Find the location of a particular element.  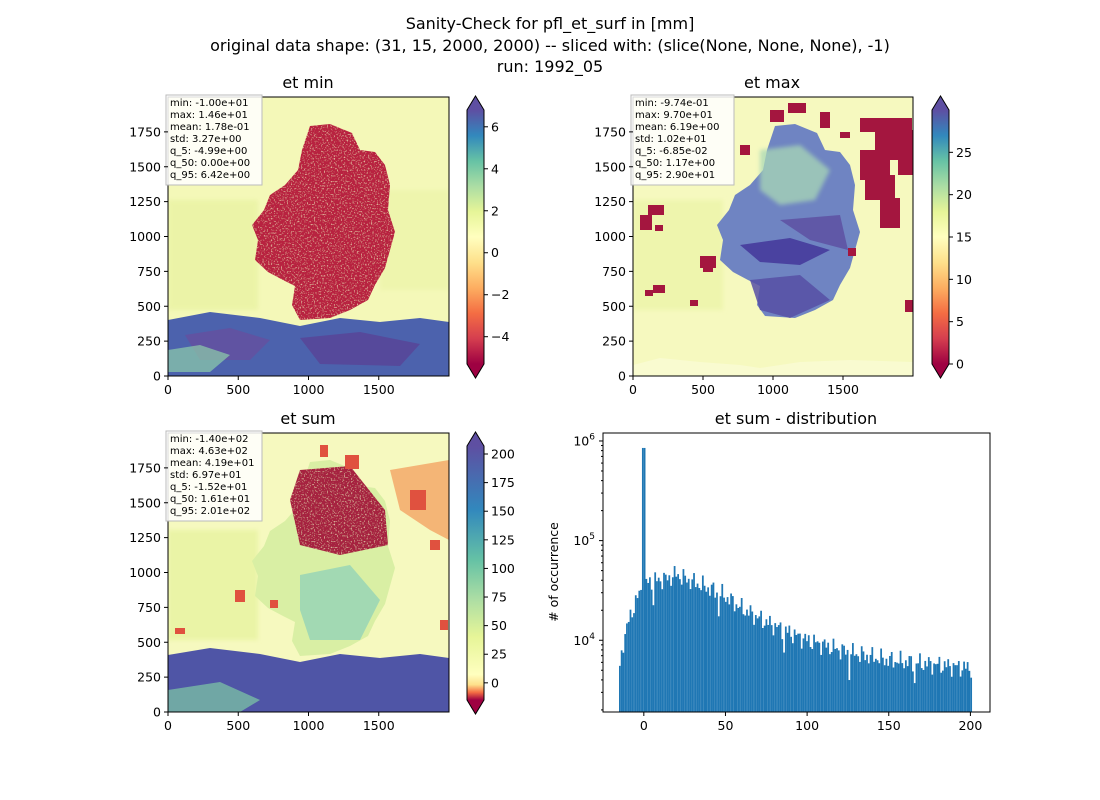

stat-line: q_50: 0.00e+00 is located at coordinates (210, 163).